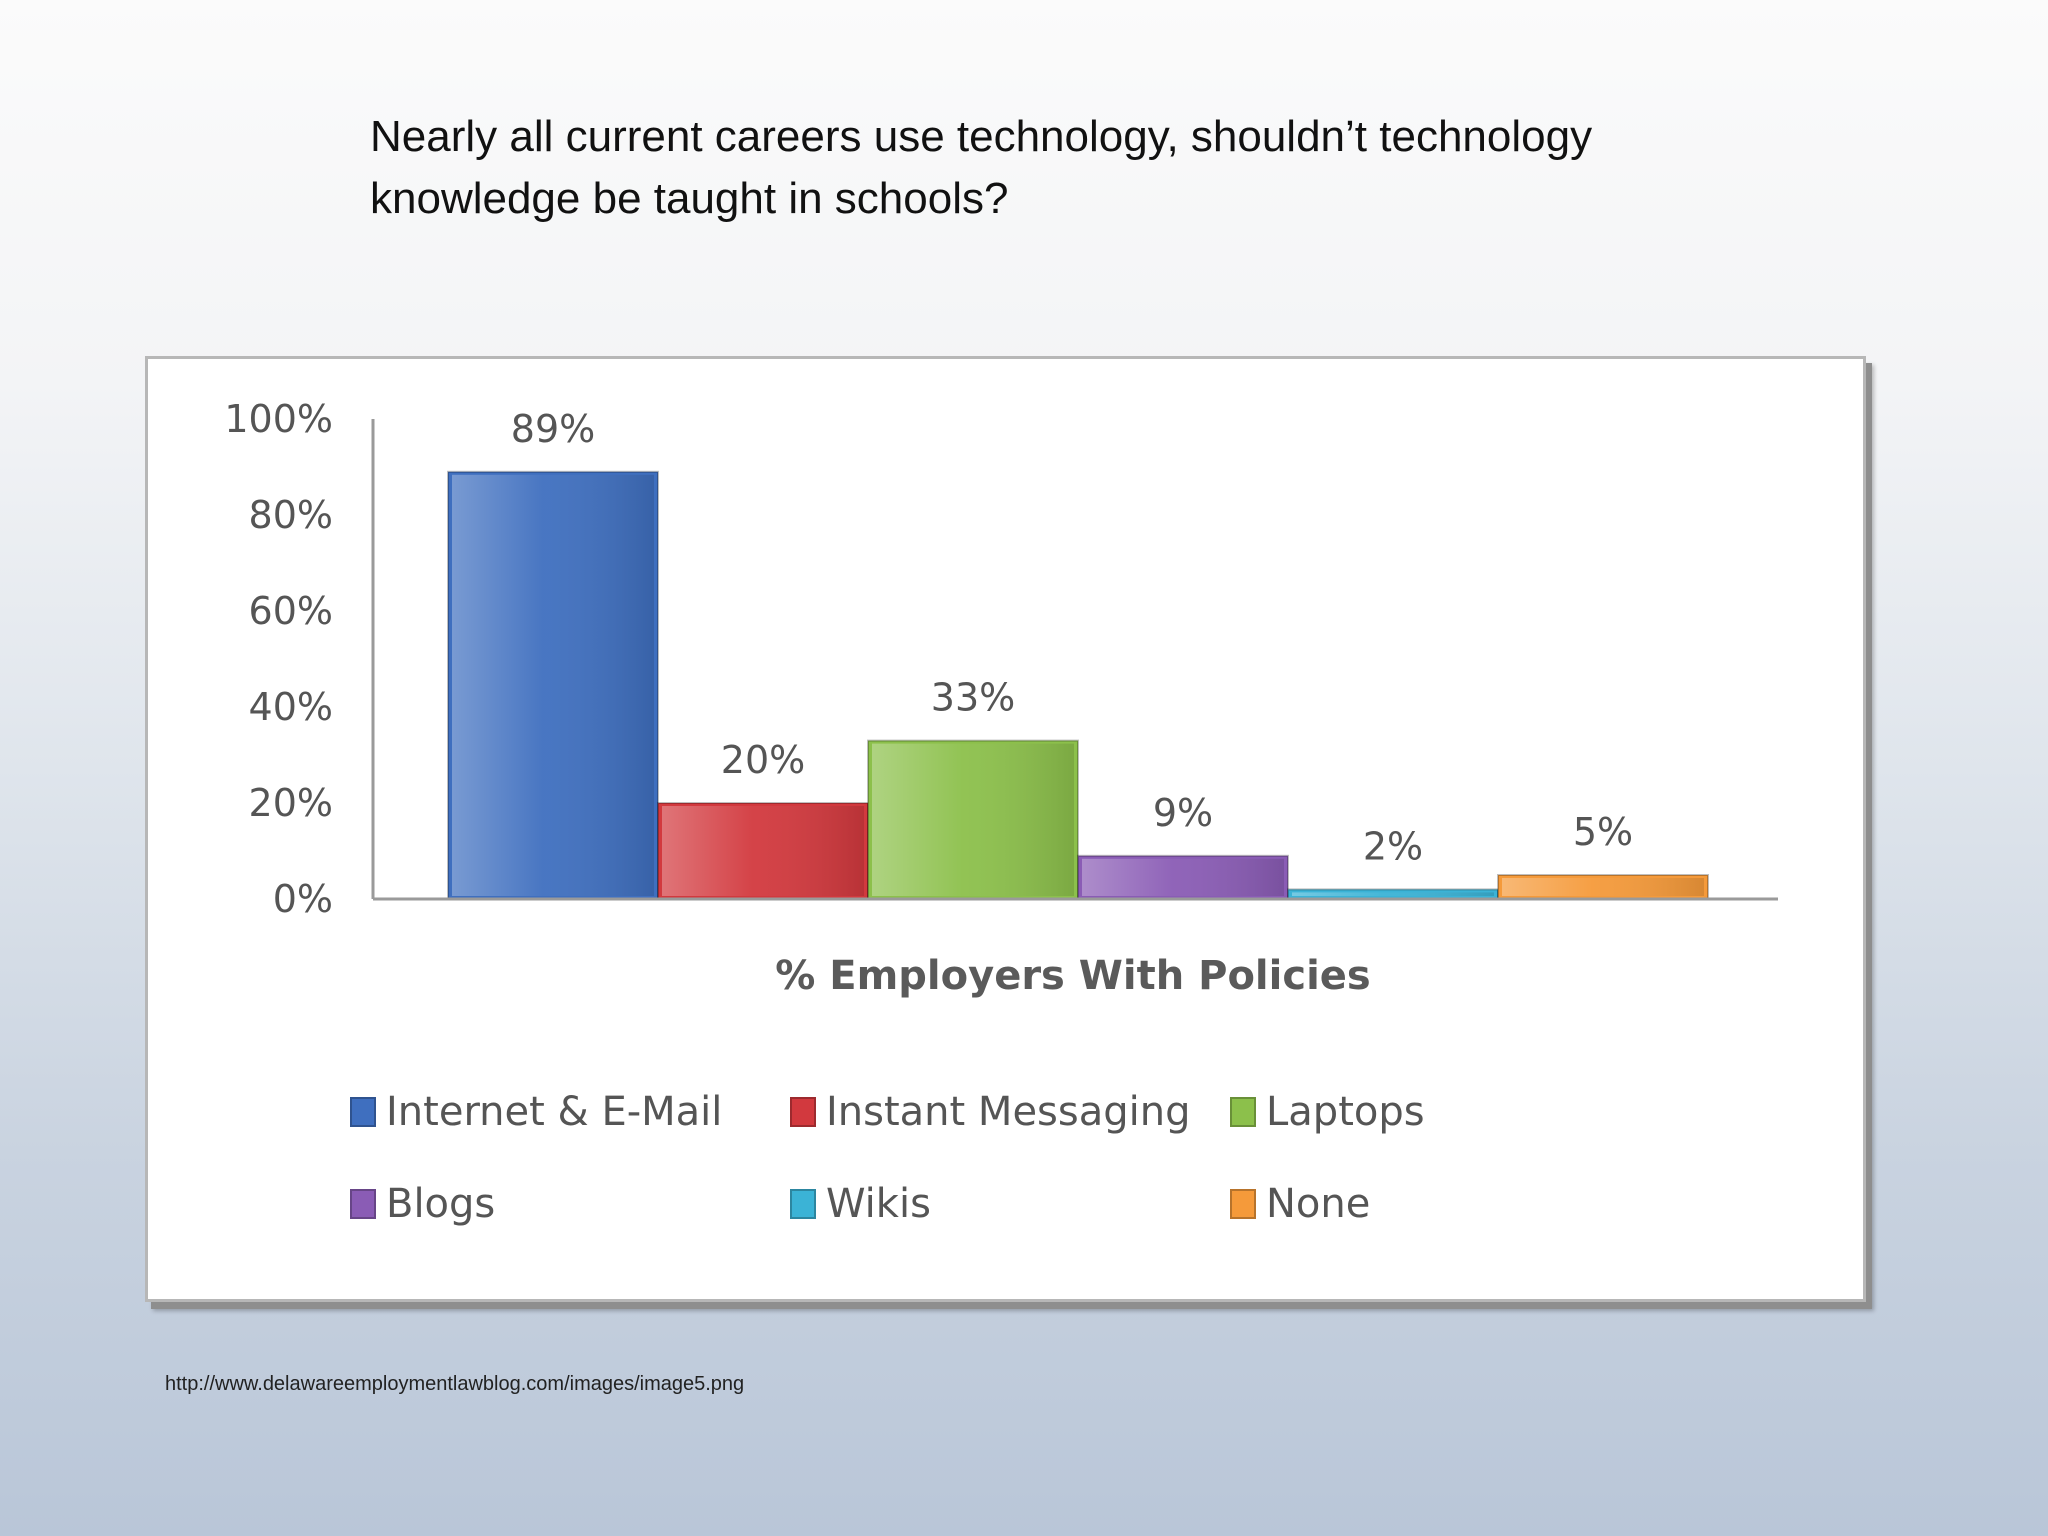 The width and height of the screenshot is (2048, 1536). What do you see at coordinates (303, 899) in the screenshot?
I see `y-tick-label: 0%` at bounding box center [303, 899].